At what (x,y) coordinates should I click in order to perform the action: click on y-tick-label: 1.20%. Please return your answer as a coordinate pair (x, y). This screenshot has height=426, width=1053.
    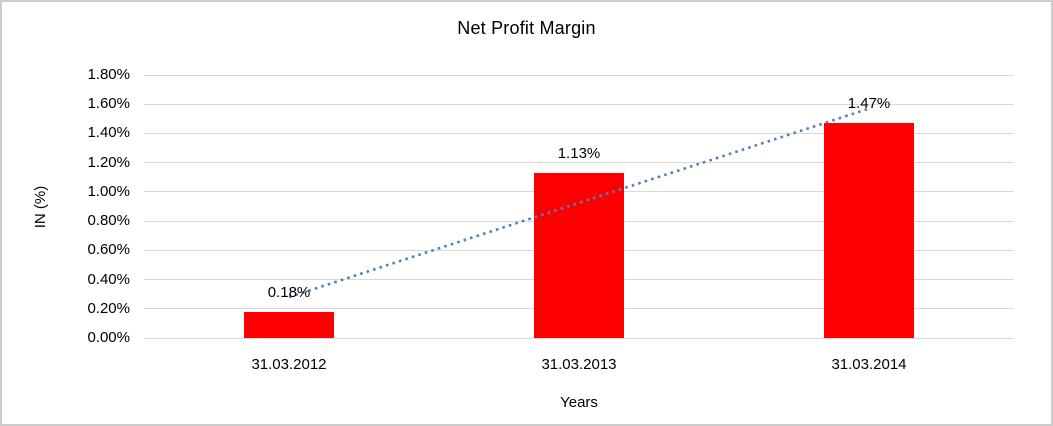
    Looking at the image, I should click on (108, 162).